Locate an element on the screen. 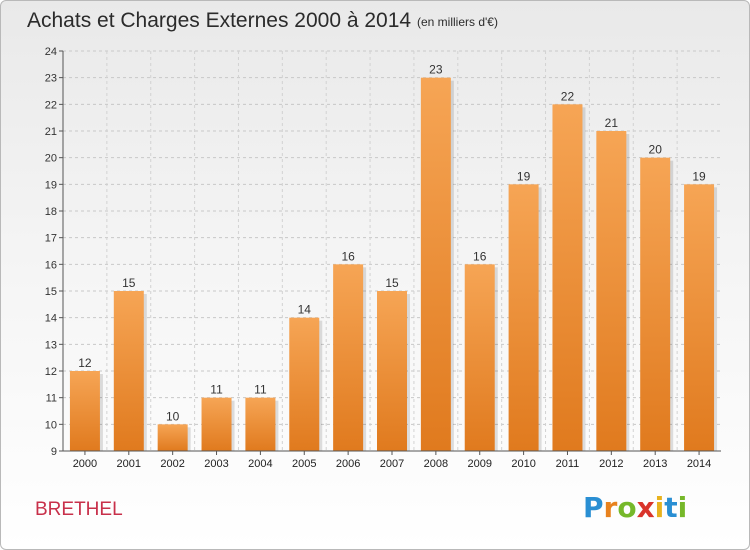  bar-2002 is located at coordinates (172, 437).